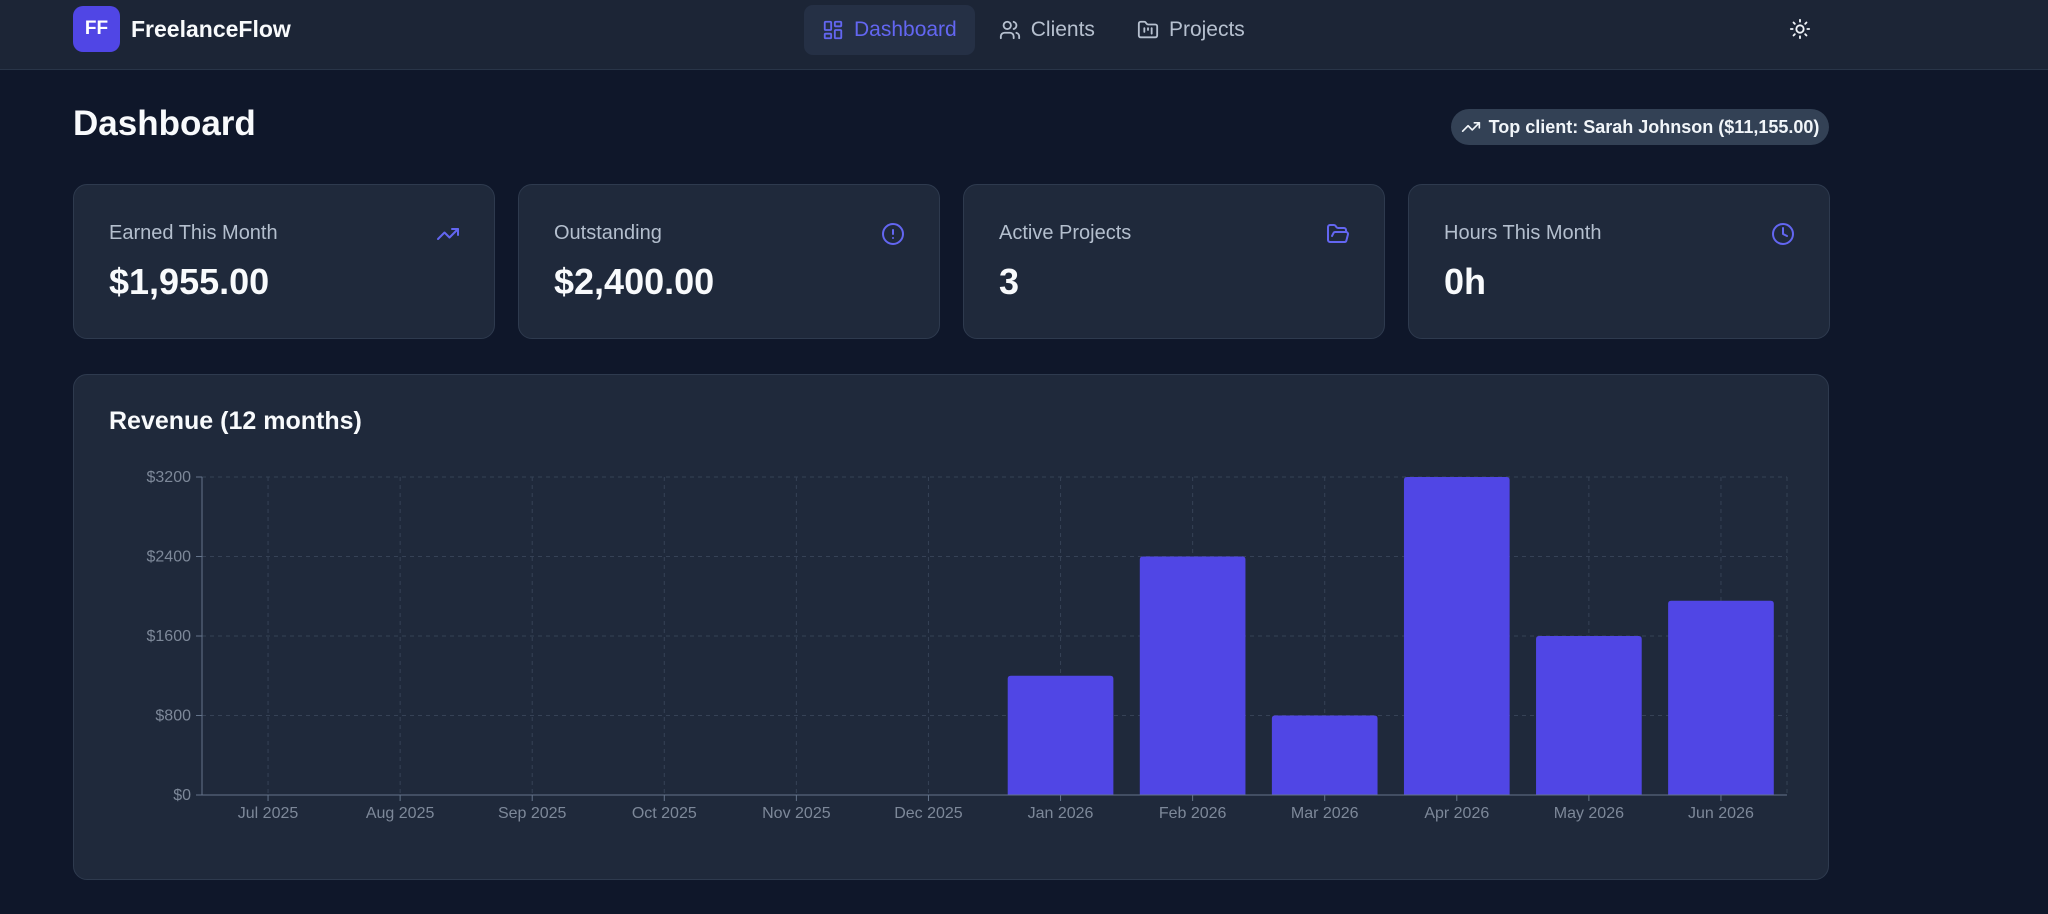 This screenshot has width=2048, height=914. Describe the element at coordinates (1061, 813) in the screenshot. I see `x-tick-label: Jan 2026` at that location.